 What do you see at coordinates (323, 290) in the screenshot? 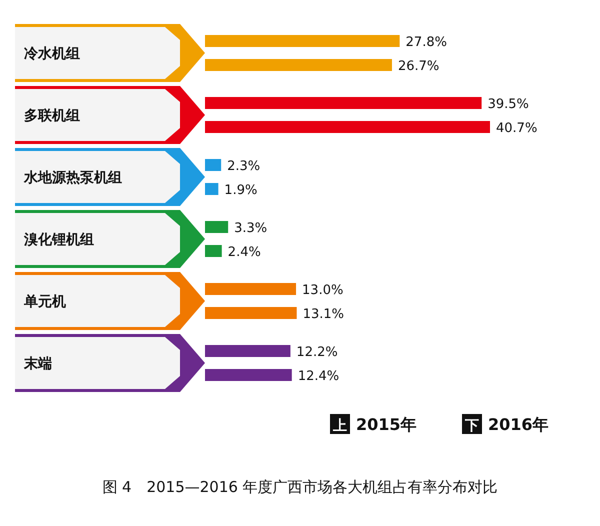
I see `data-label: 13.0%` at bounding box center [323, 290].